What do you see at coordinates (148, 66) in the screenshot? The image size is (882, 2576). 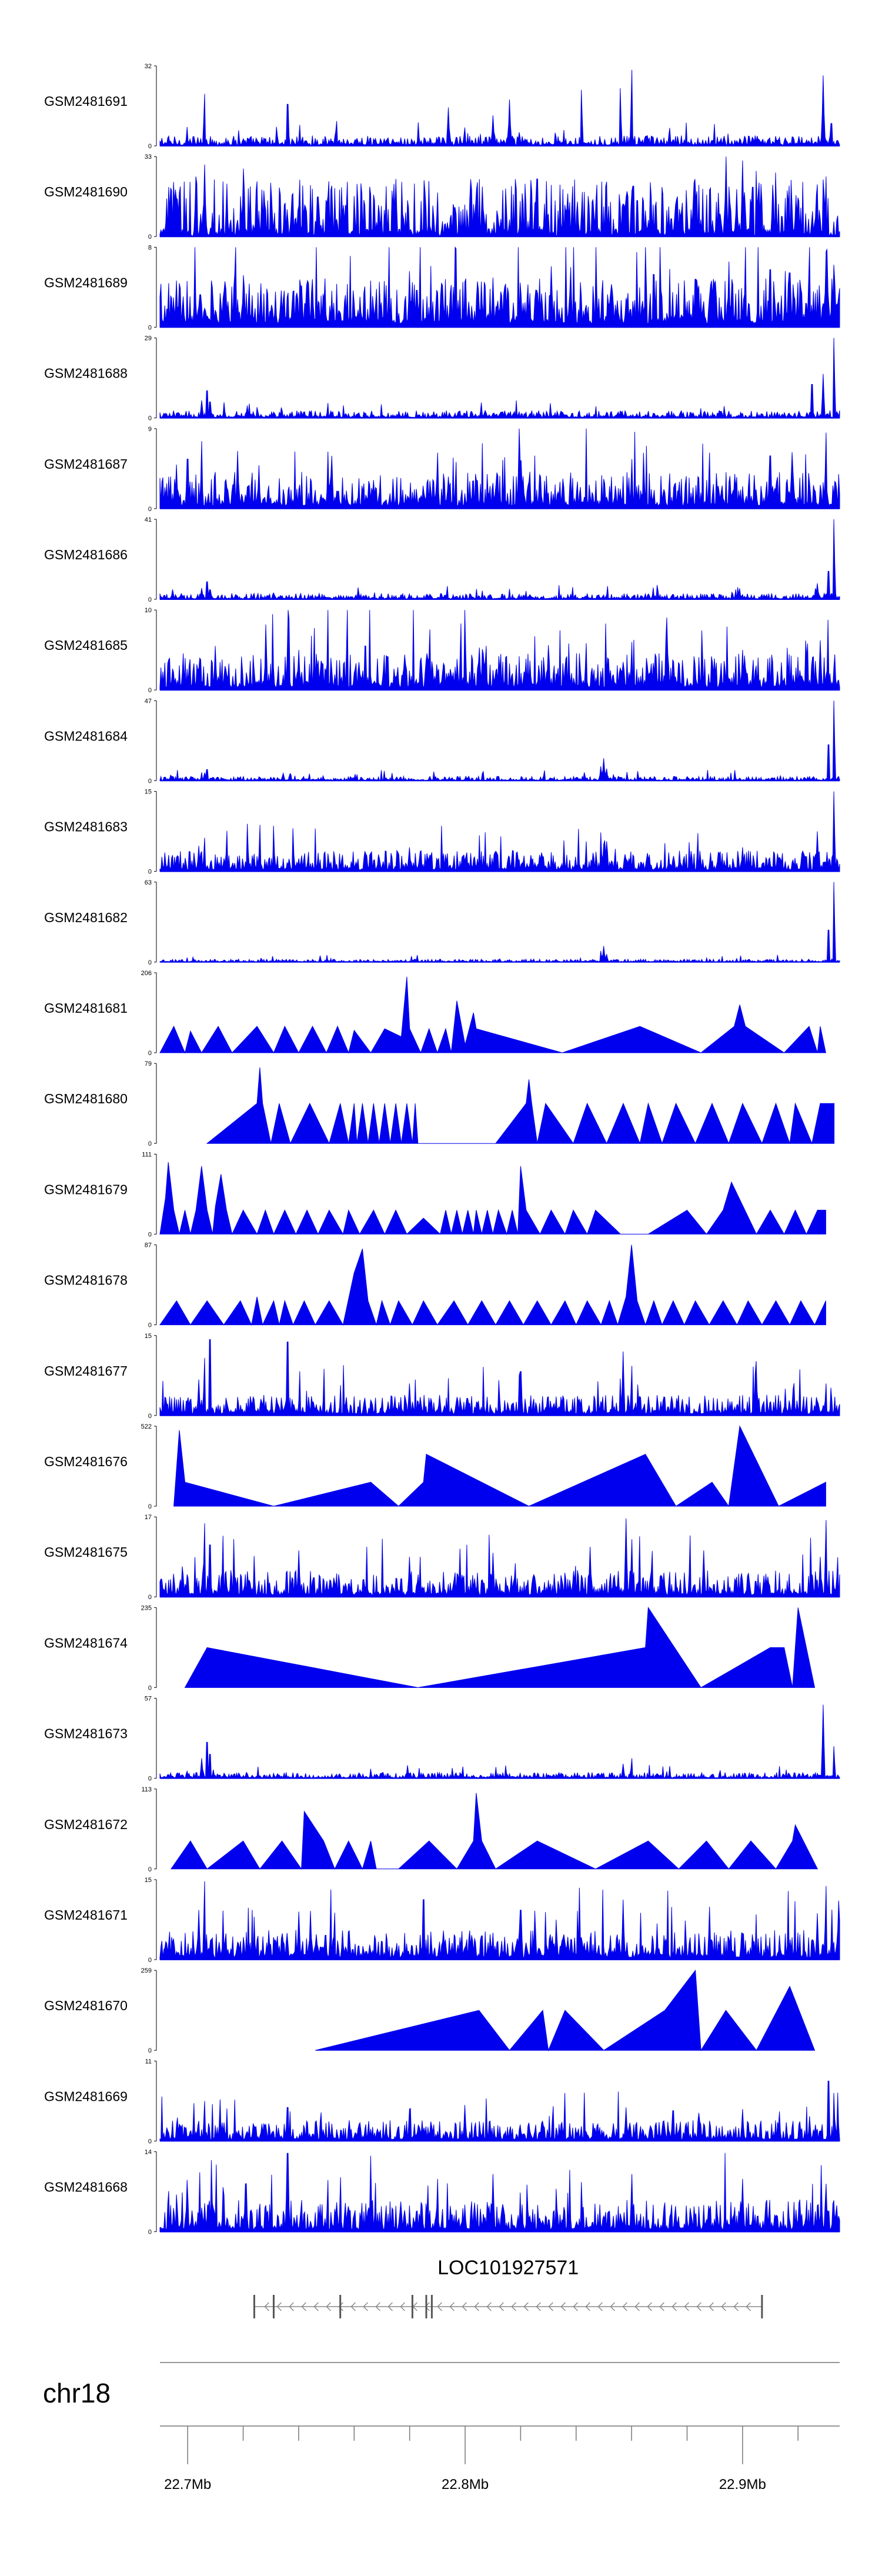 I see `y-axis-max-label: 32` at bounding box center [148, 66].